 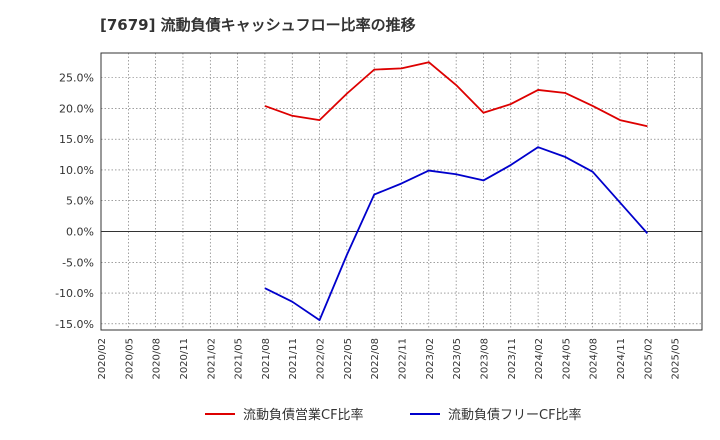 I want to click on x-tick-label: 2022/05, so click(x=348, y=359).